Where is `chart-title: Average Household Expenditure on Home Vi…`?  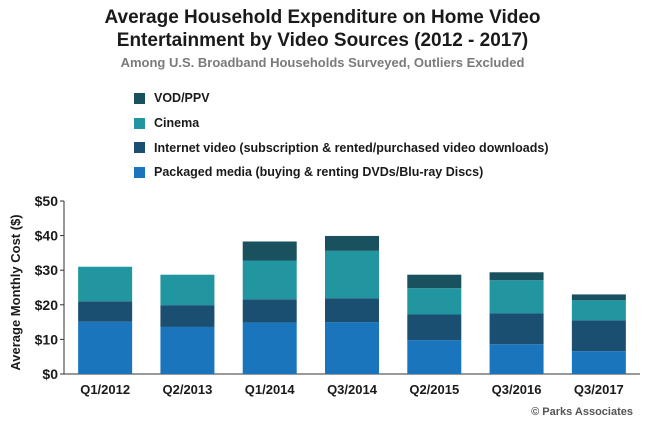 chart-title: Average Household Expenditure on Home Vi… is located at coordinates (322, 29).